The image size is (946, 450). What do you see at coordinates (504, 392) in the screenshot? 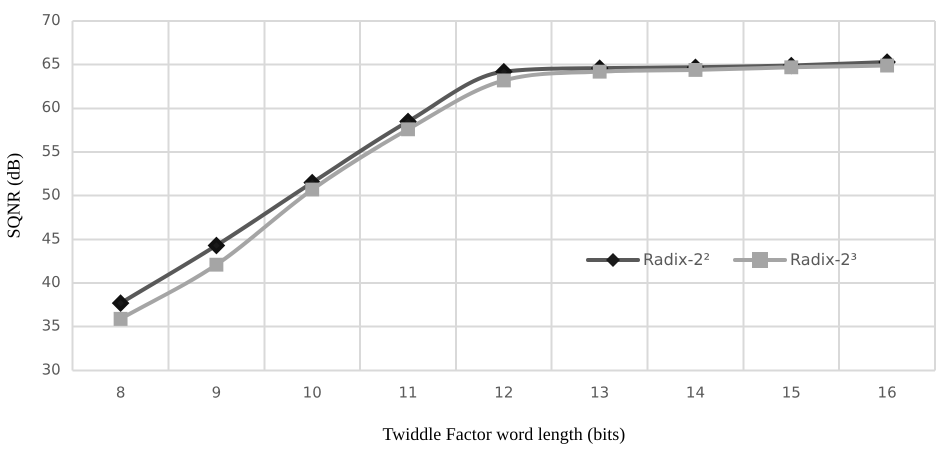
I see `x-tick-label: 12` at bounding box center [504, 392].